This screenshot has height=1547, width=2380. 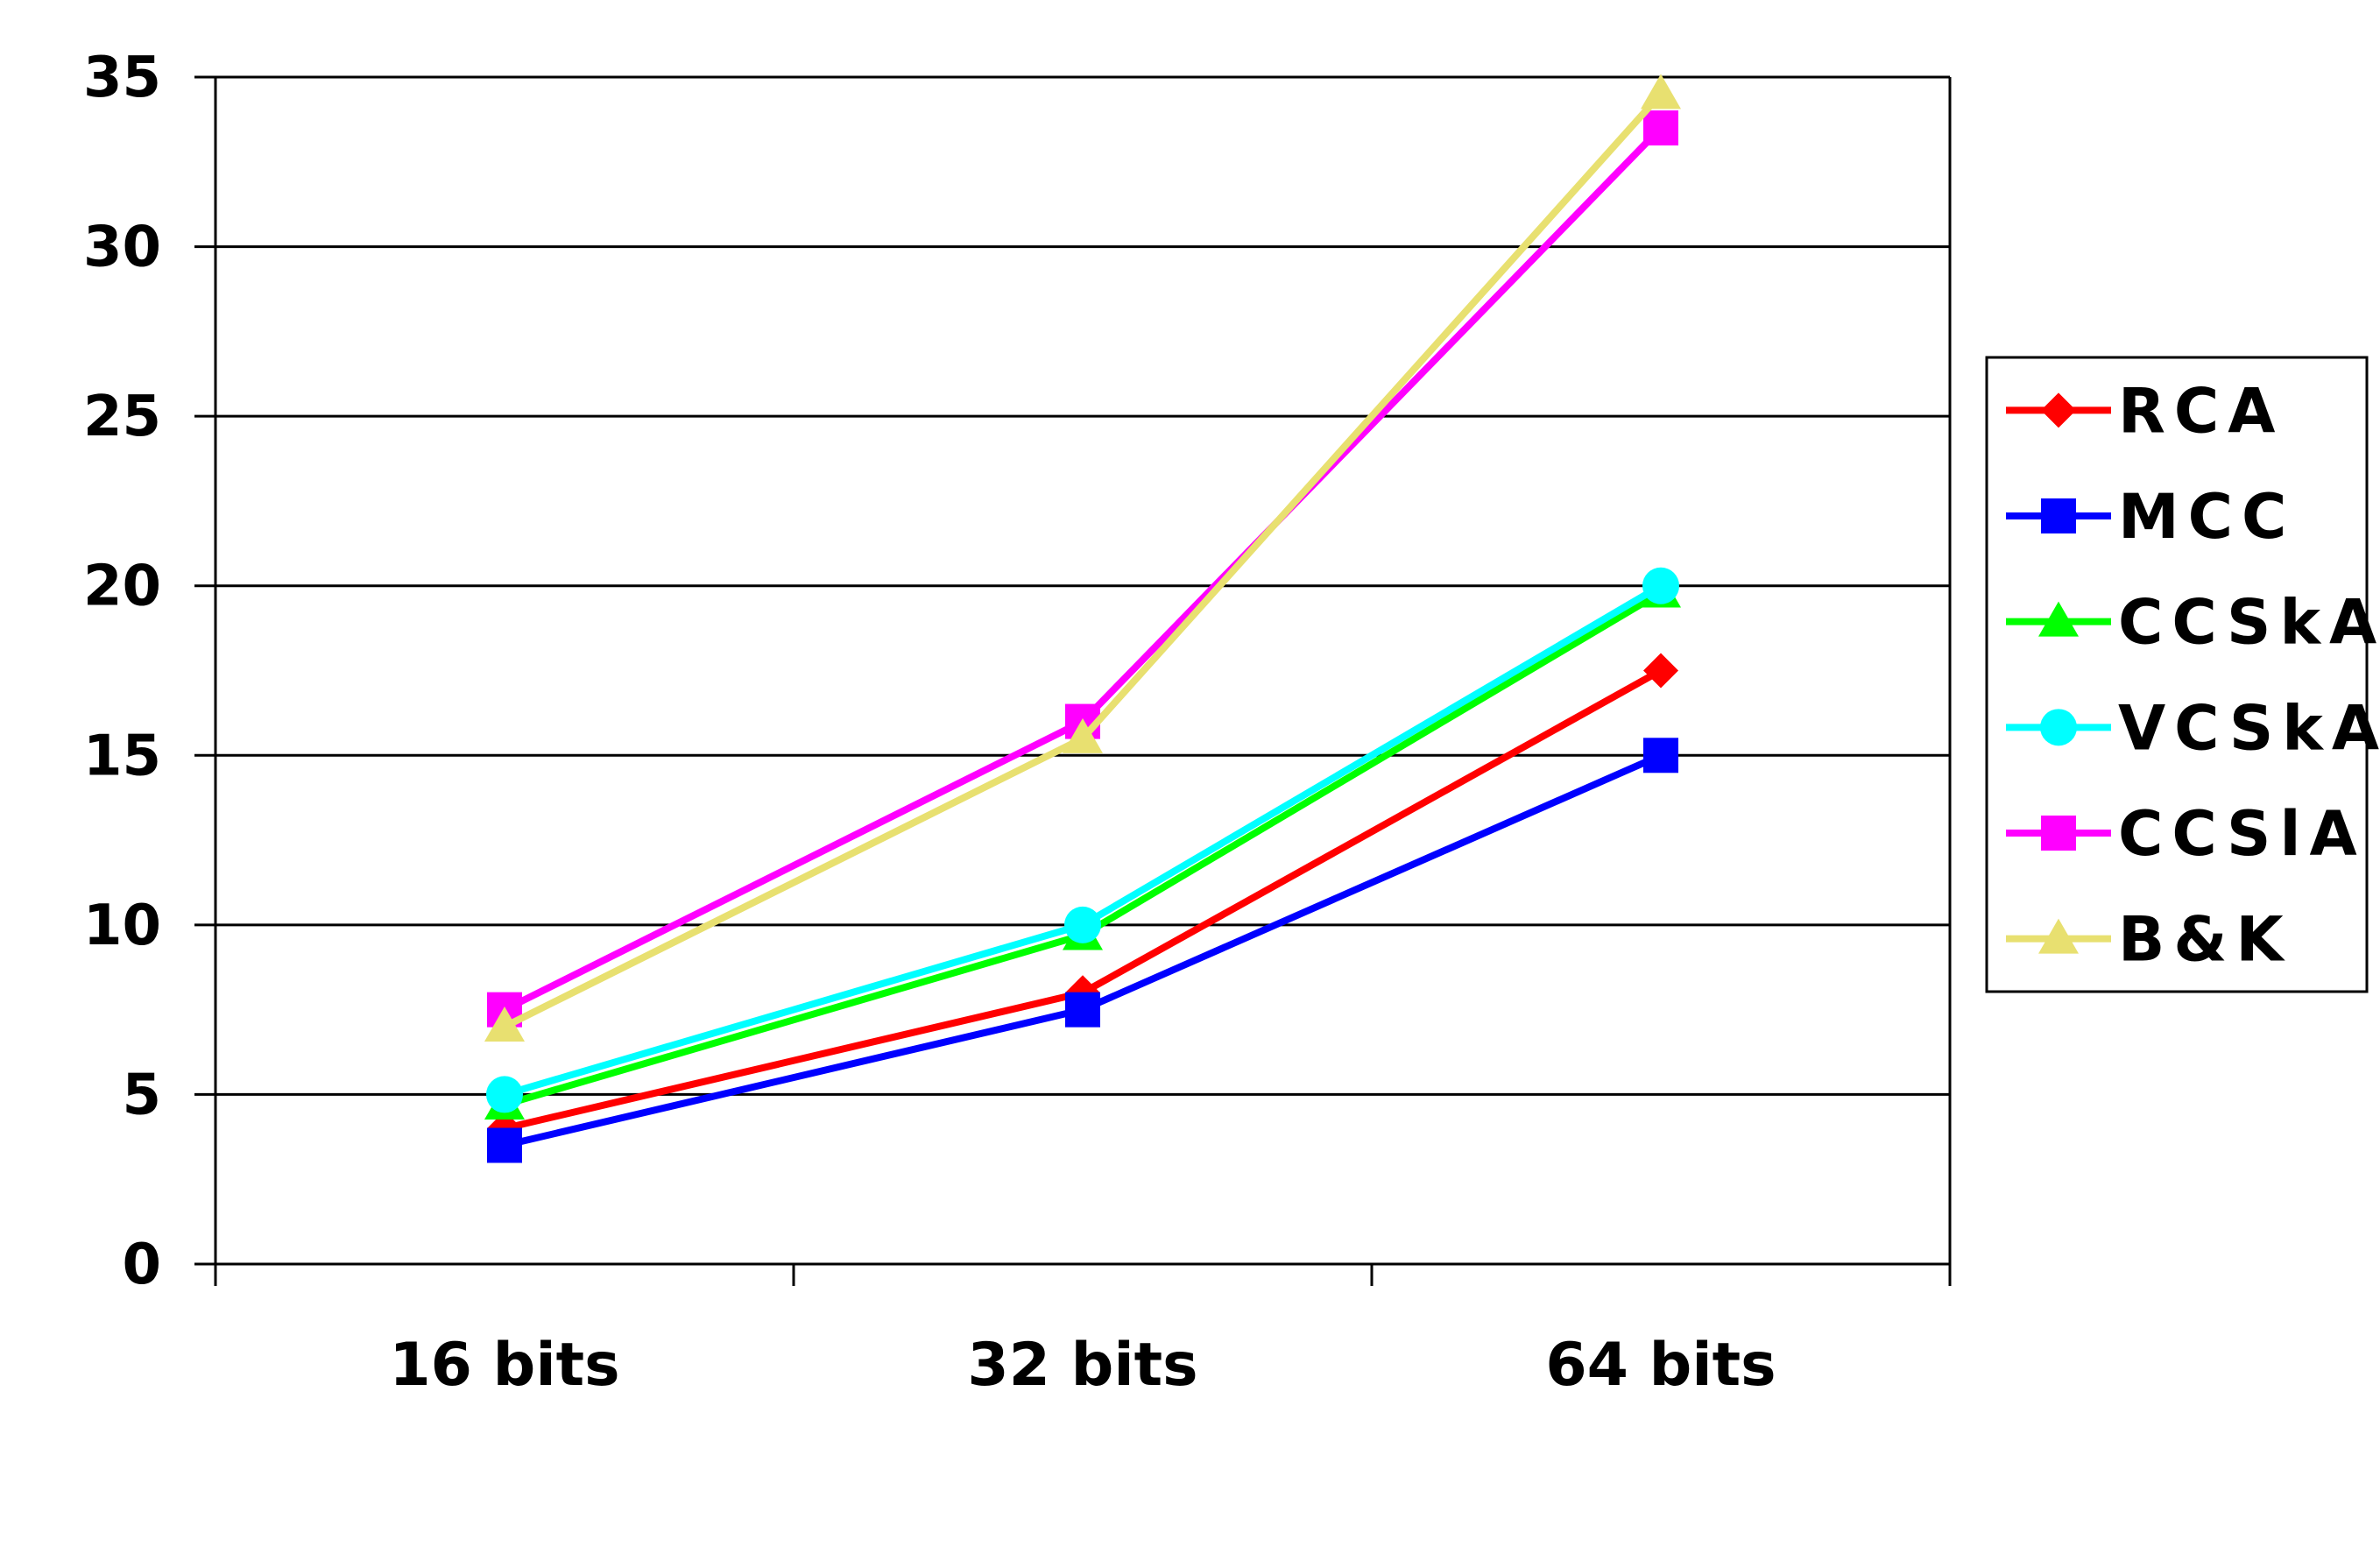 I want to click on legend-label: CCSlA, so click(x=2242, y=834).